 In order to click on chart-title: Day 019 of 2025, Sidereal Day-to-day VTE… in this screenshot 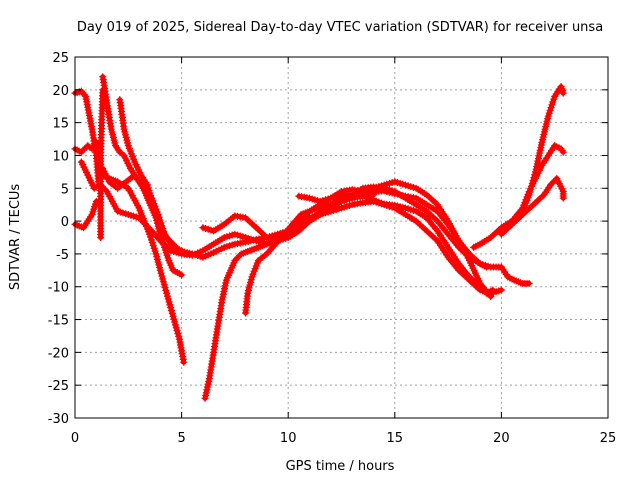, I will do `click(340, 27)`.